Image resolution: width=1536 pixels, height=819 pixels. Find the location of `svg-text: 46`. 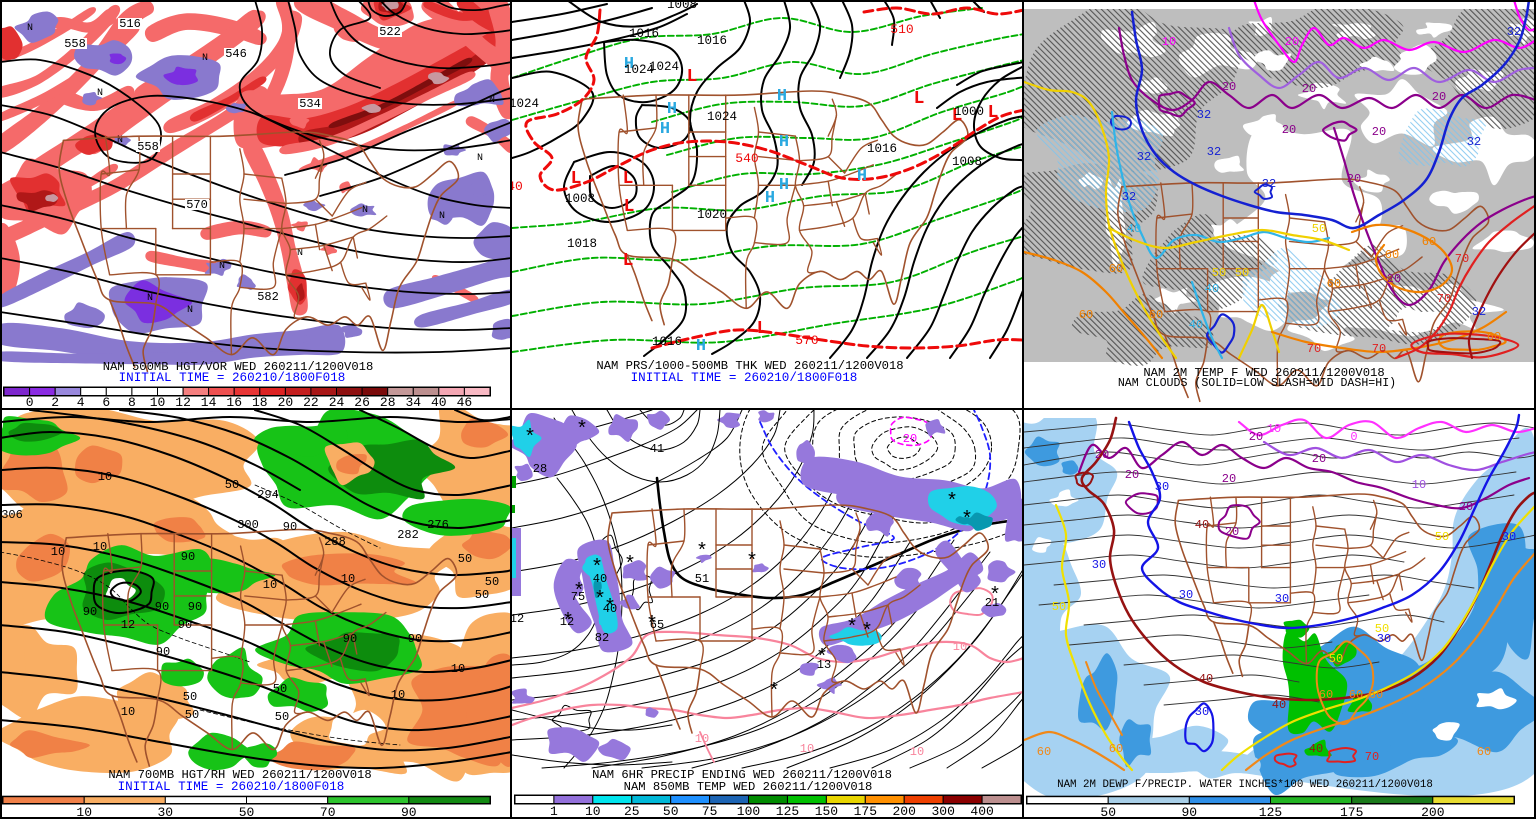

svg-text: 46 is located at coordinates (465, 402).